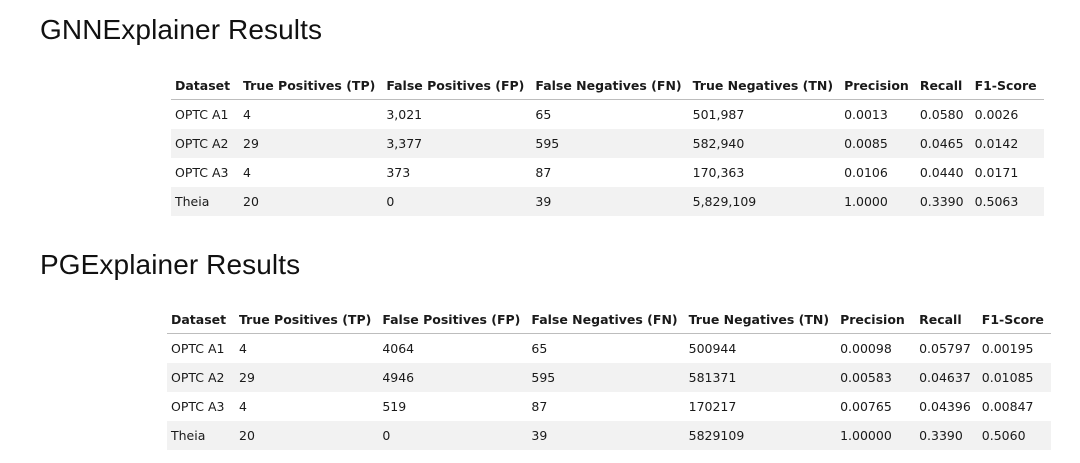 Image resolution: width=1080 pixels, height=463 pixels. I want to click on cell-fp: 4064, so click(398, 348).